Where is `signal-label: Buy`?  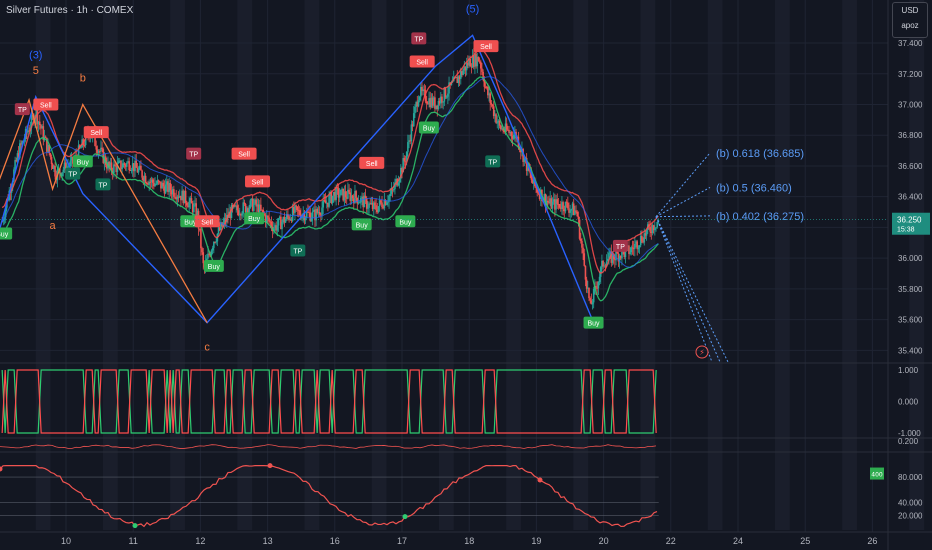
signal-label: Buy is located at coordinates (593, 324).